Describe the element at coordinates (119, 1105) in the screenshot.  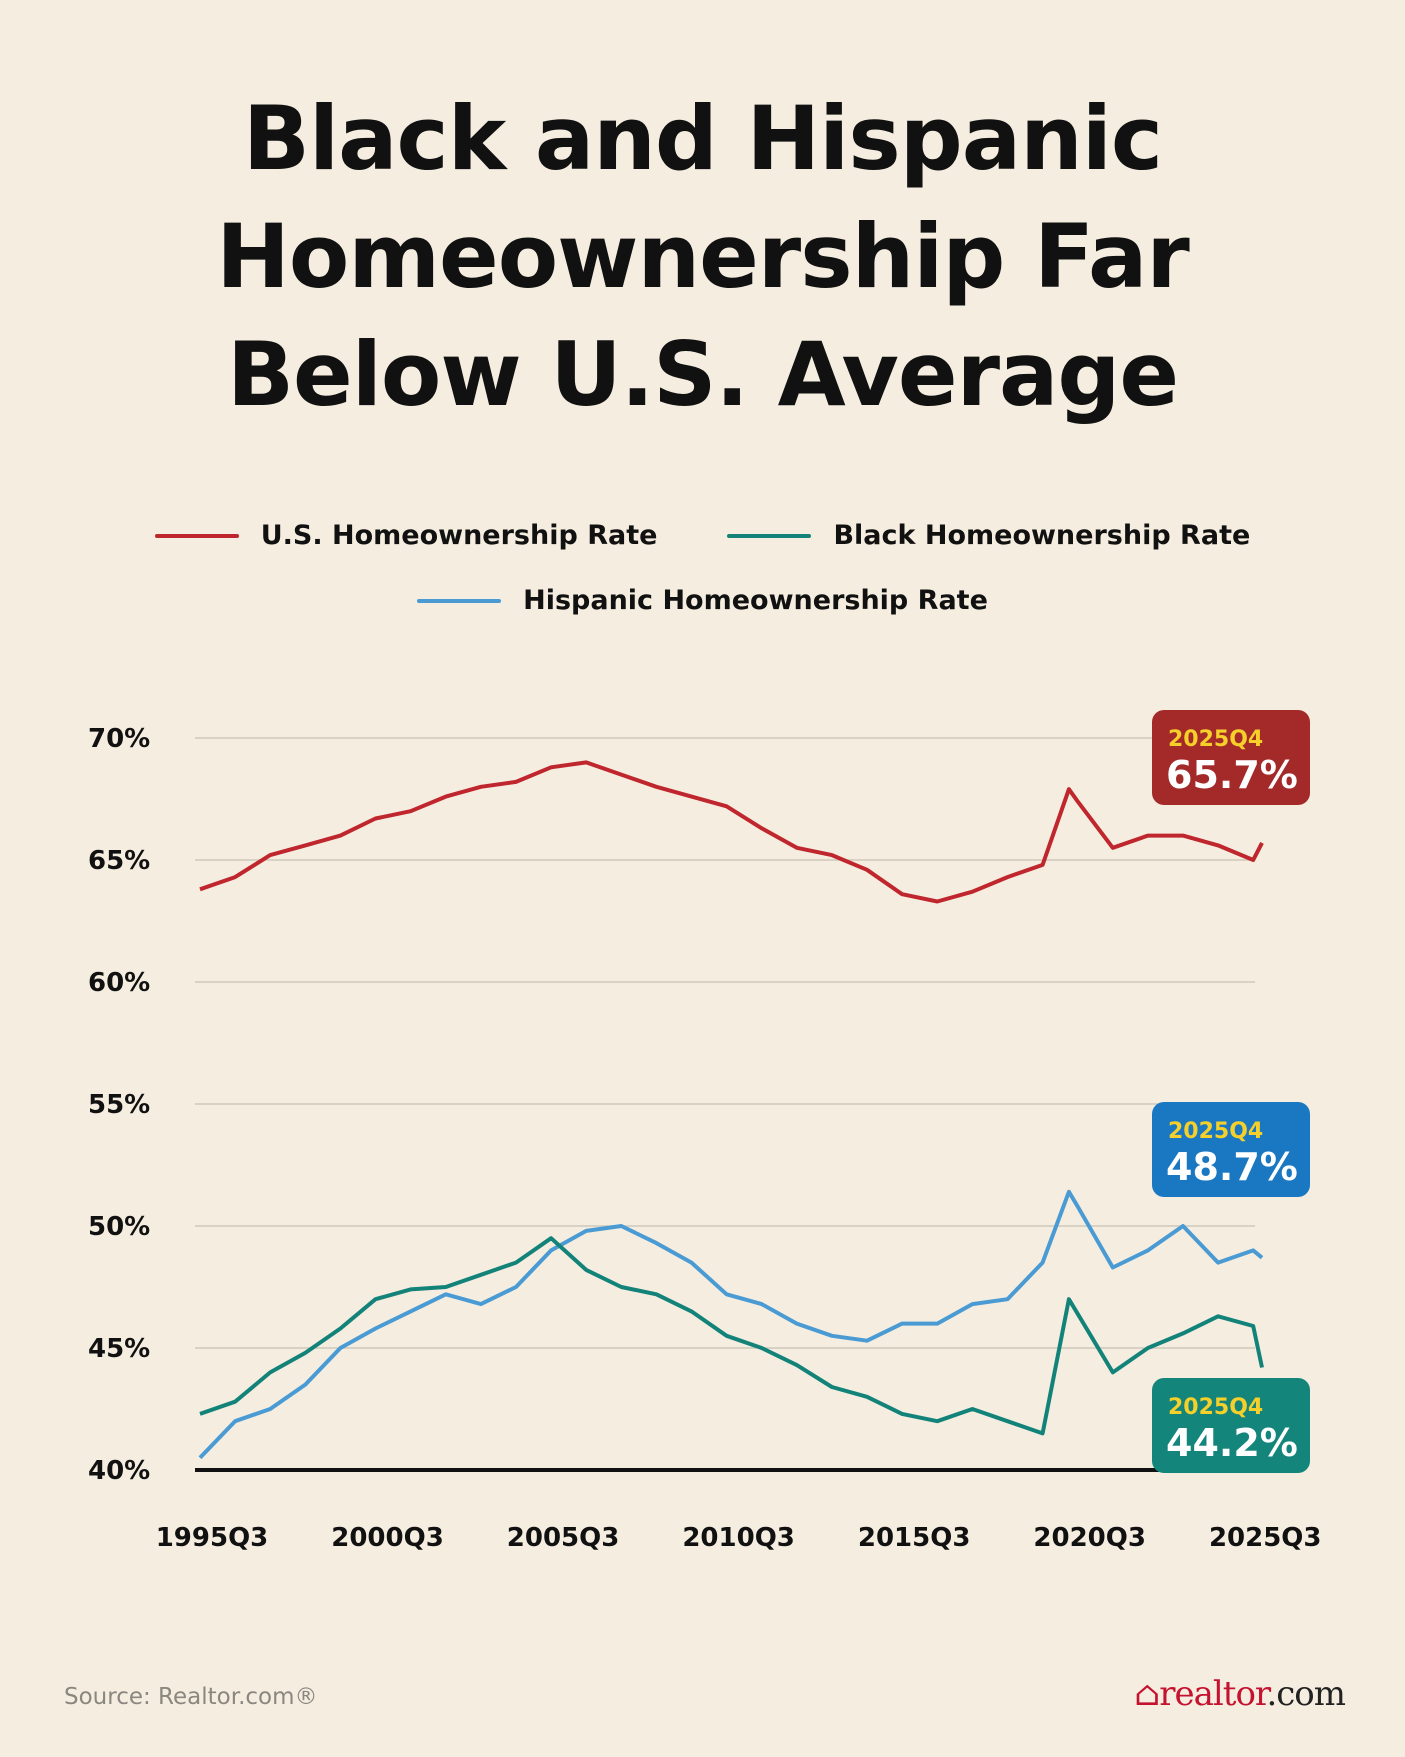
I see `y-tick-label: 55%` at that location.